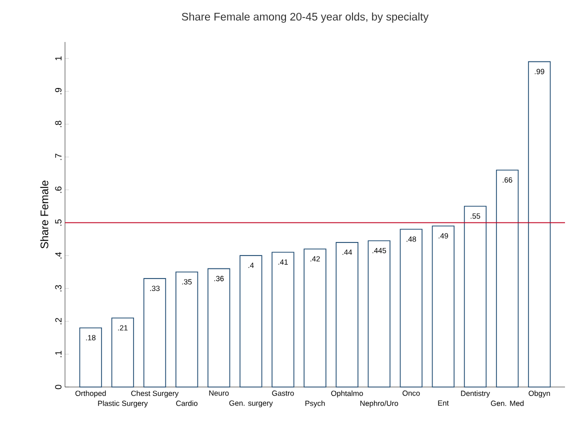 This screenshot has width=579, height=427. I want to click on y-tick-label: .5, so click(58, 222).